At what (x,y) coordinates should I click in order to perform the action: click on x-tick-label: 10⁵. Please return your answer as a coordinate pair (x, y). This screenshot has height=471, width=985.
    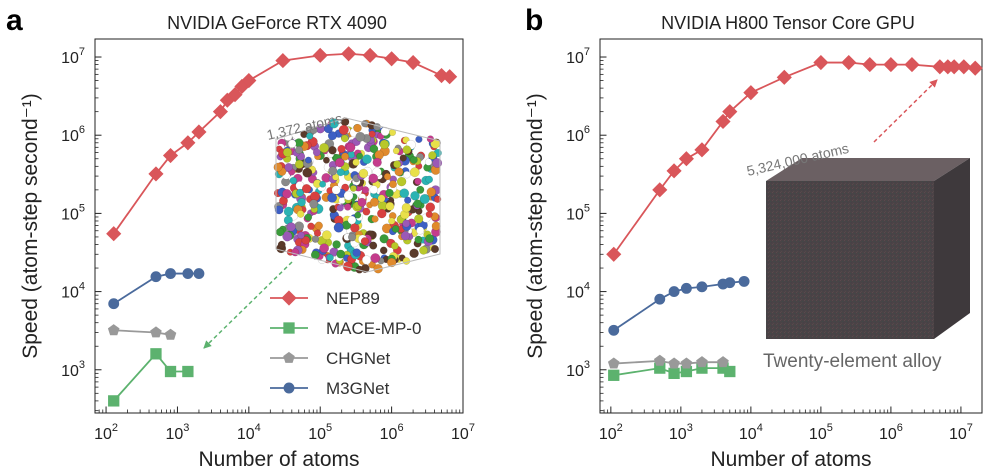
    Looking at the image, I should click on (821, 432).